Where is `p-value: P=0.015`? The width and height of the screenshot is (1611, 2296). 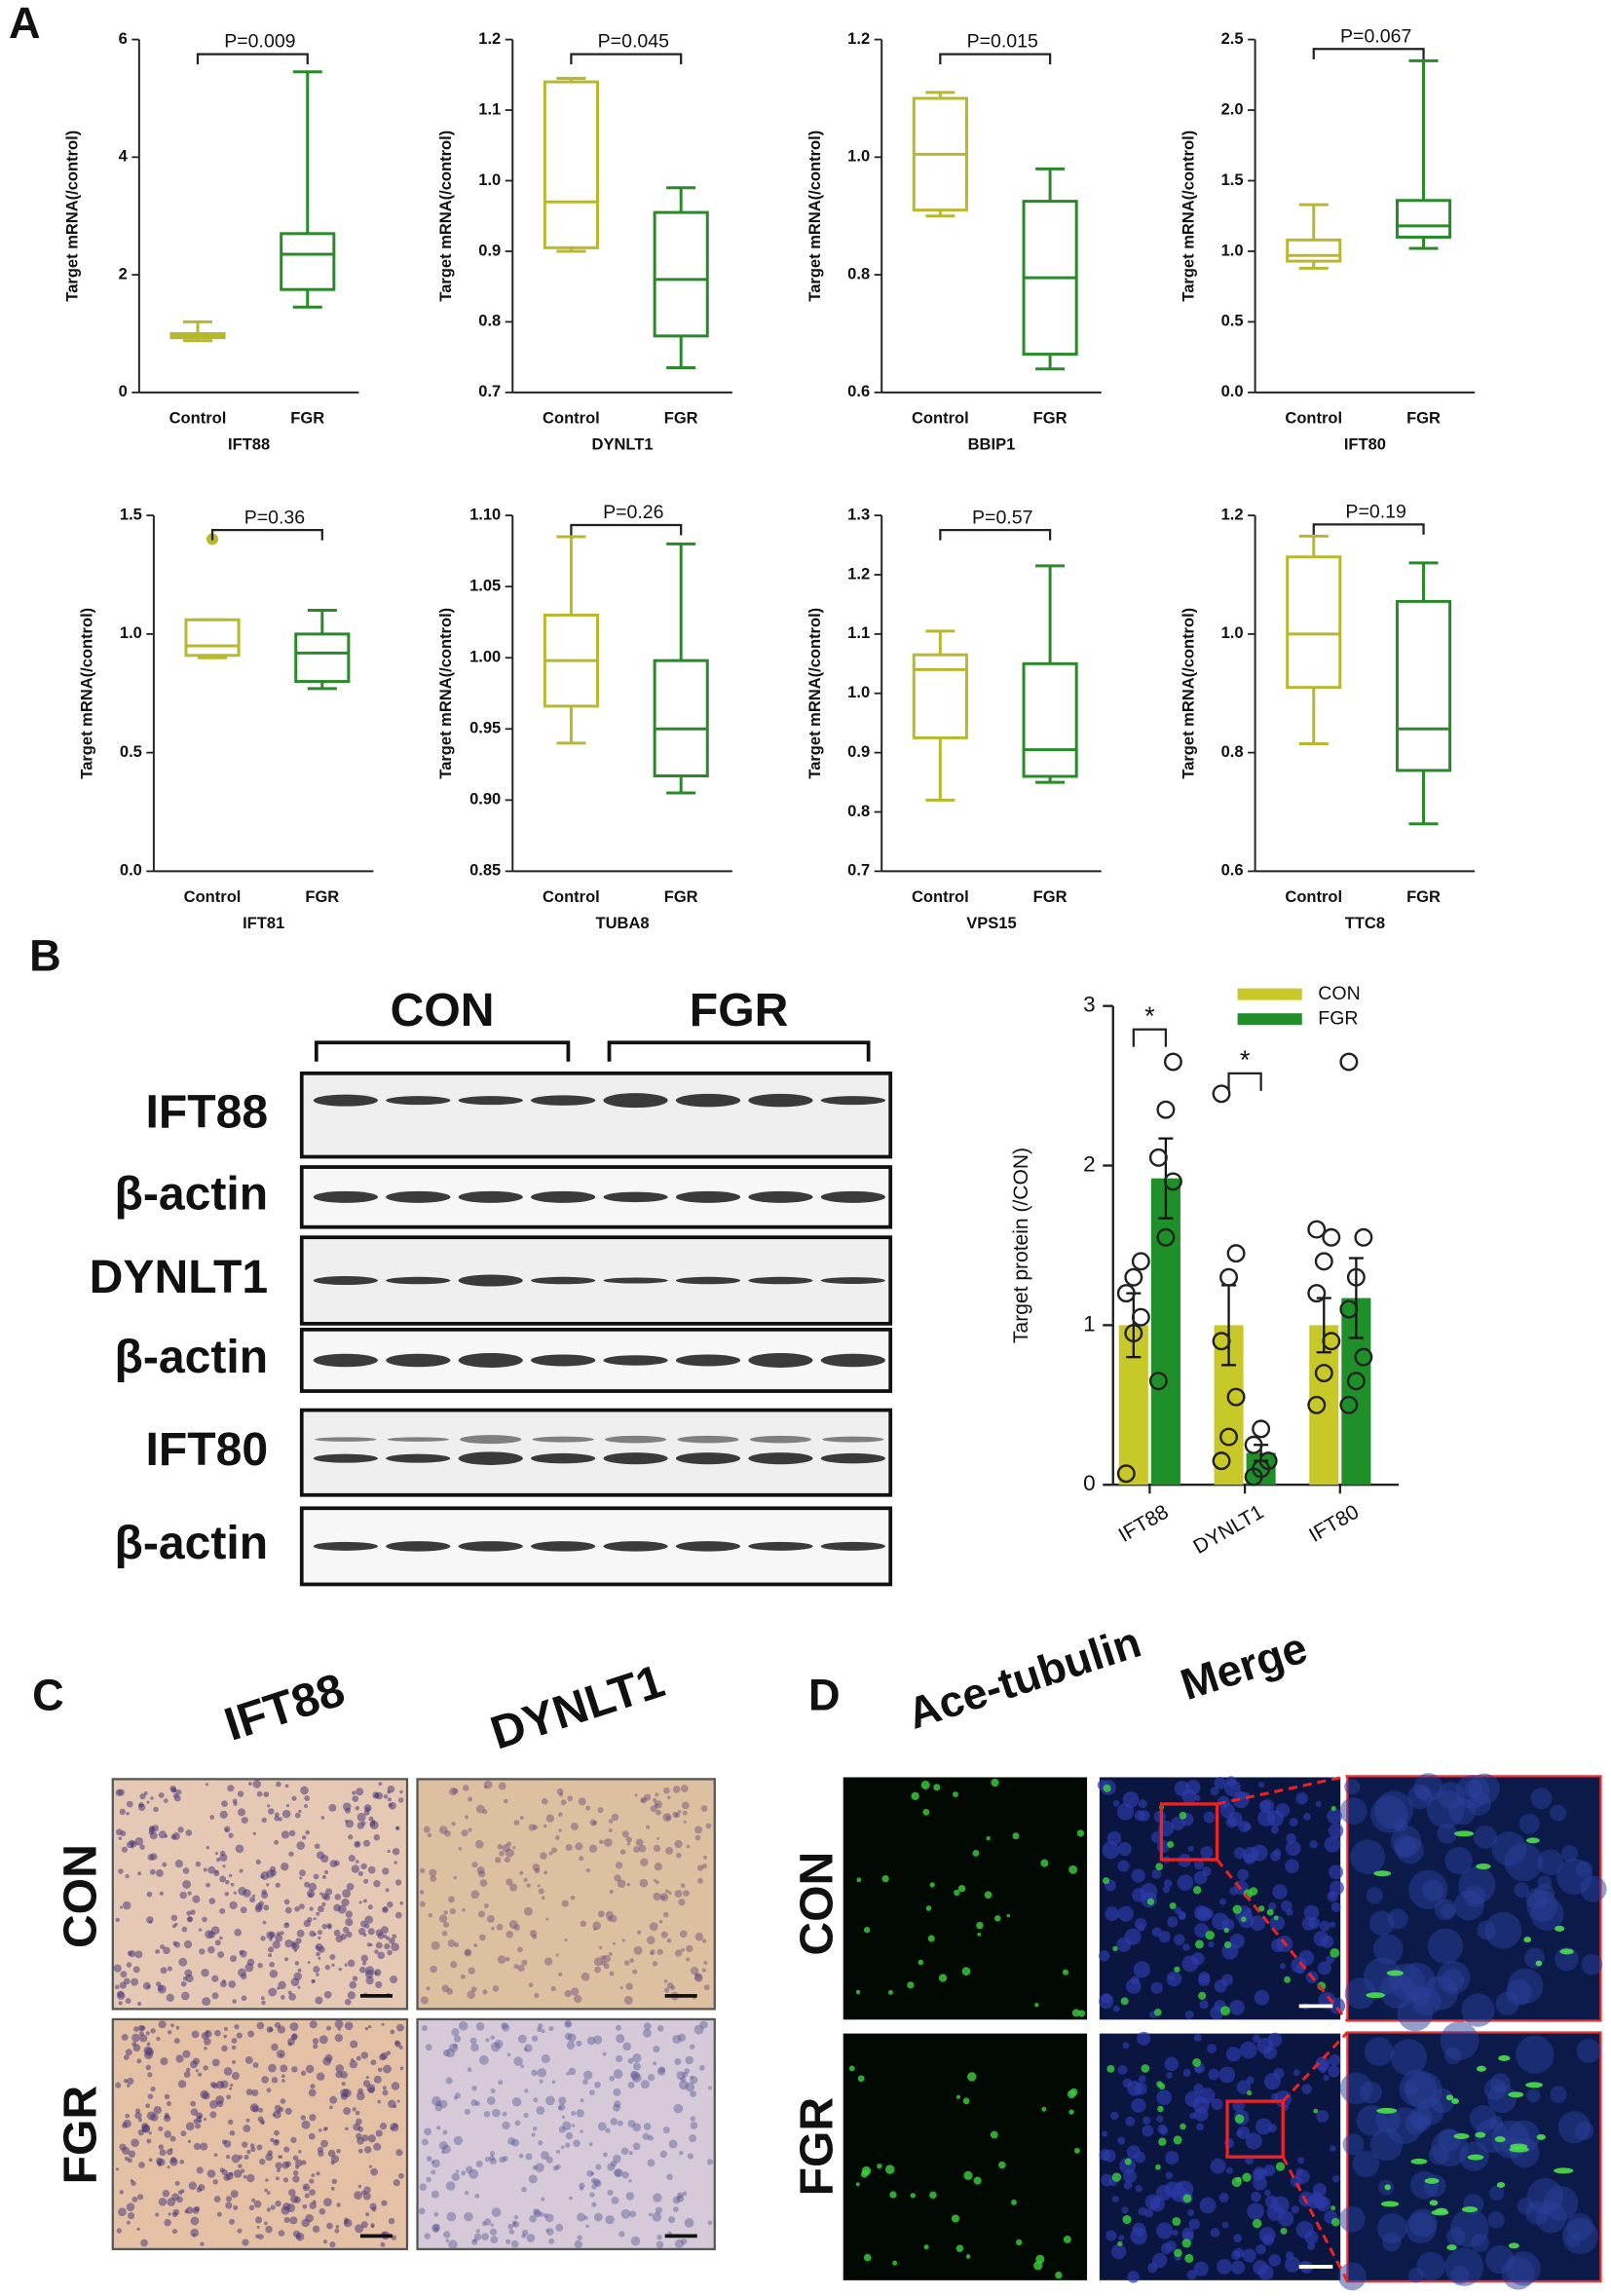 p-value: P=0.015 is located at coordinates (1002, 42).